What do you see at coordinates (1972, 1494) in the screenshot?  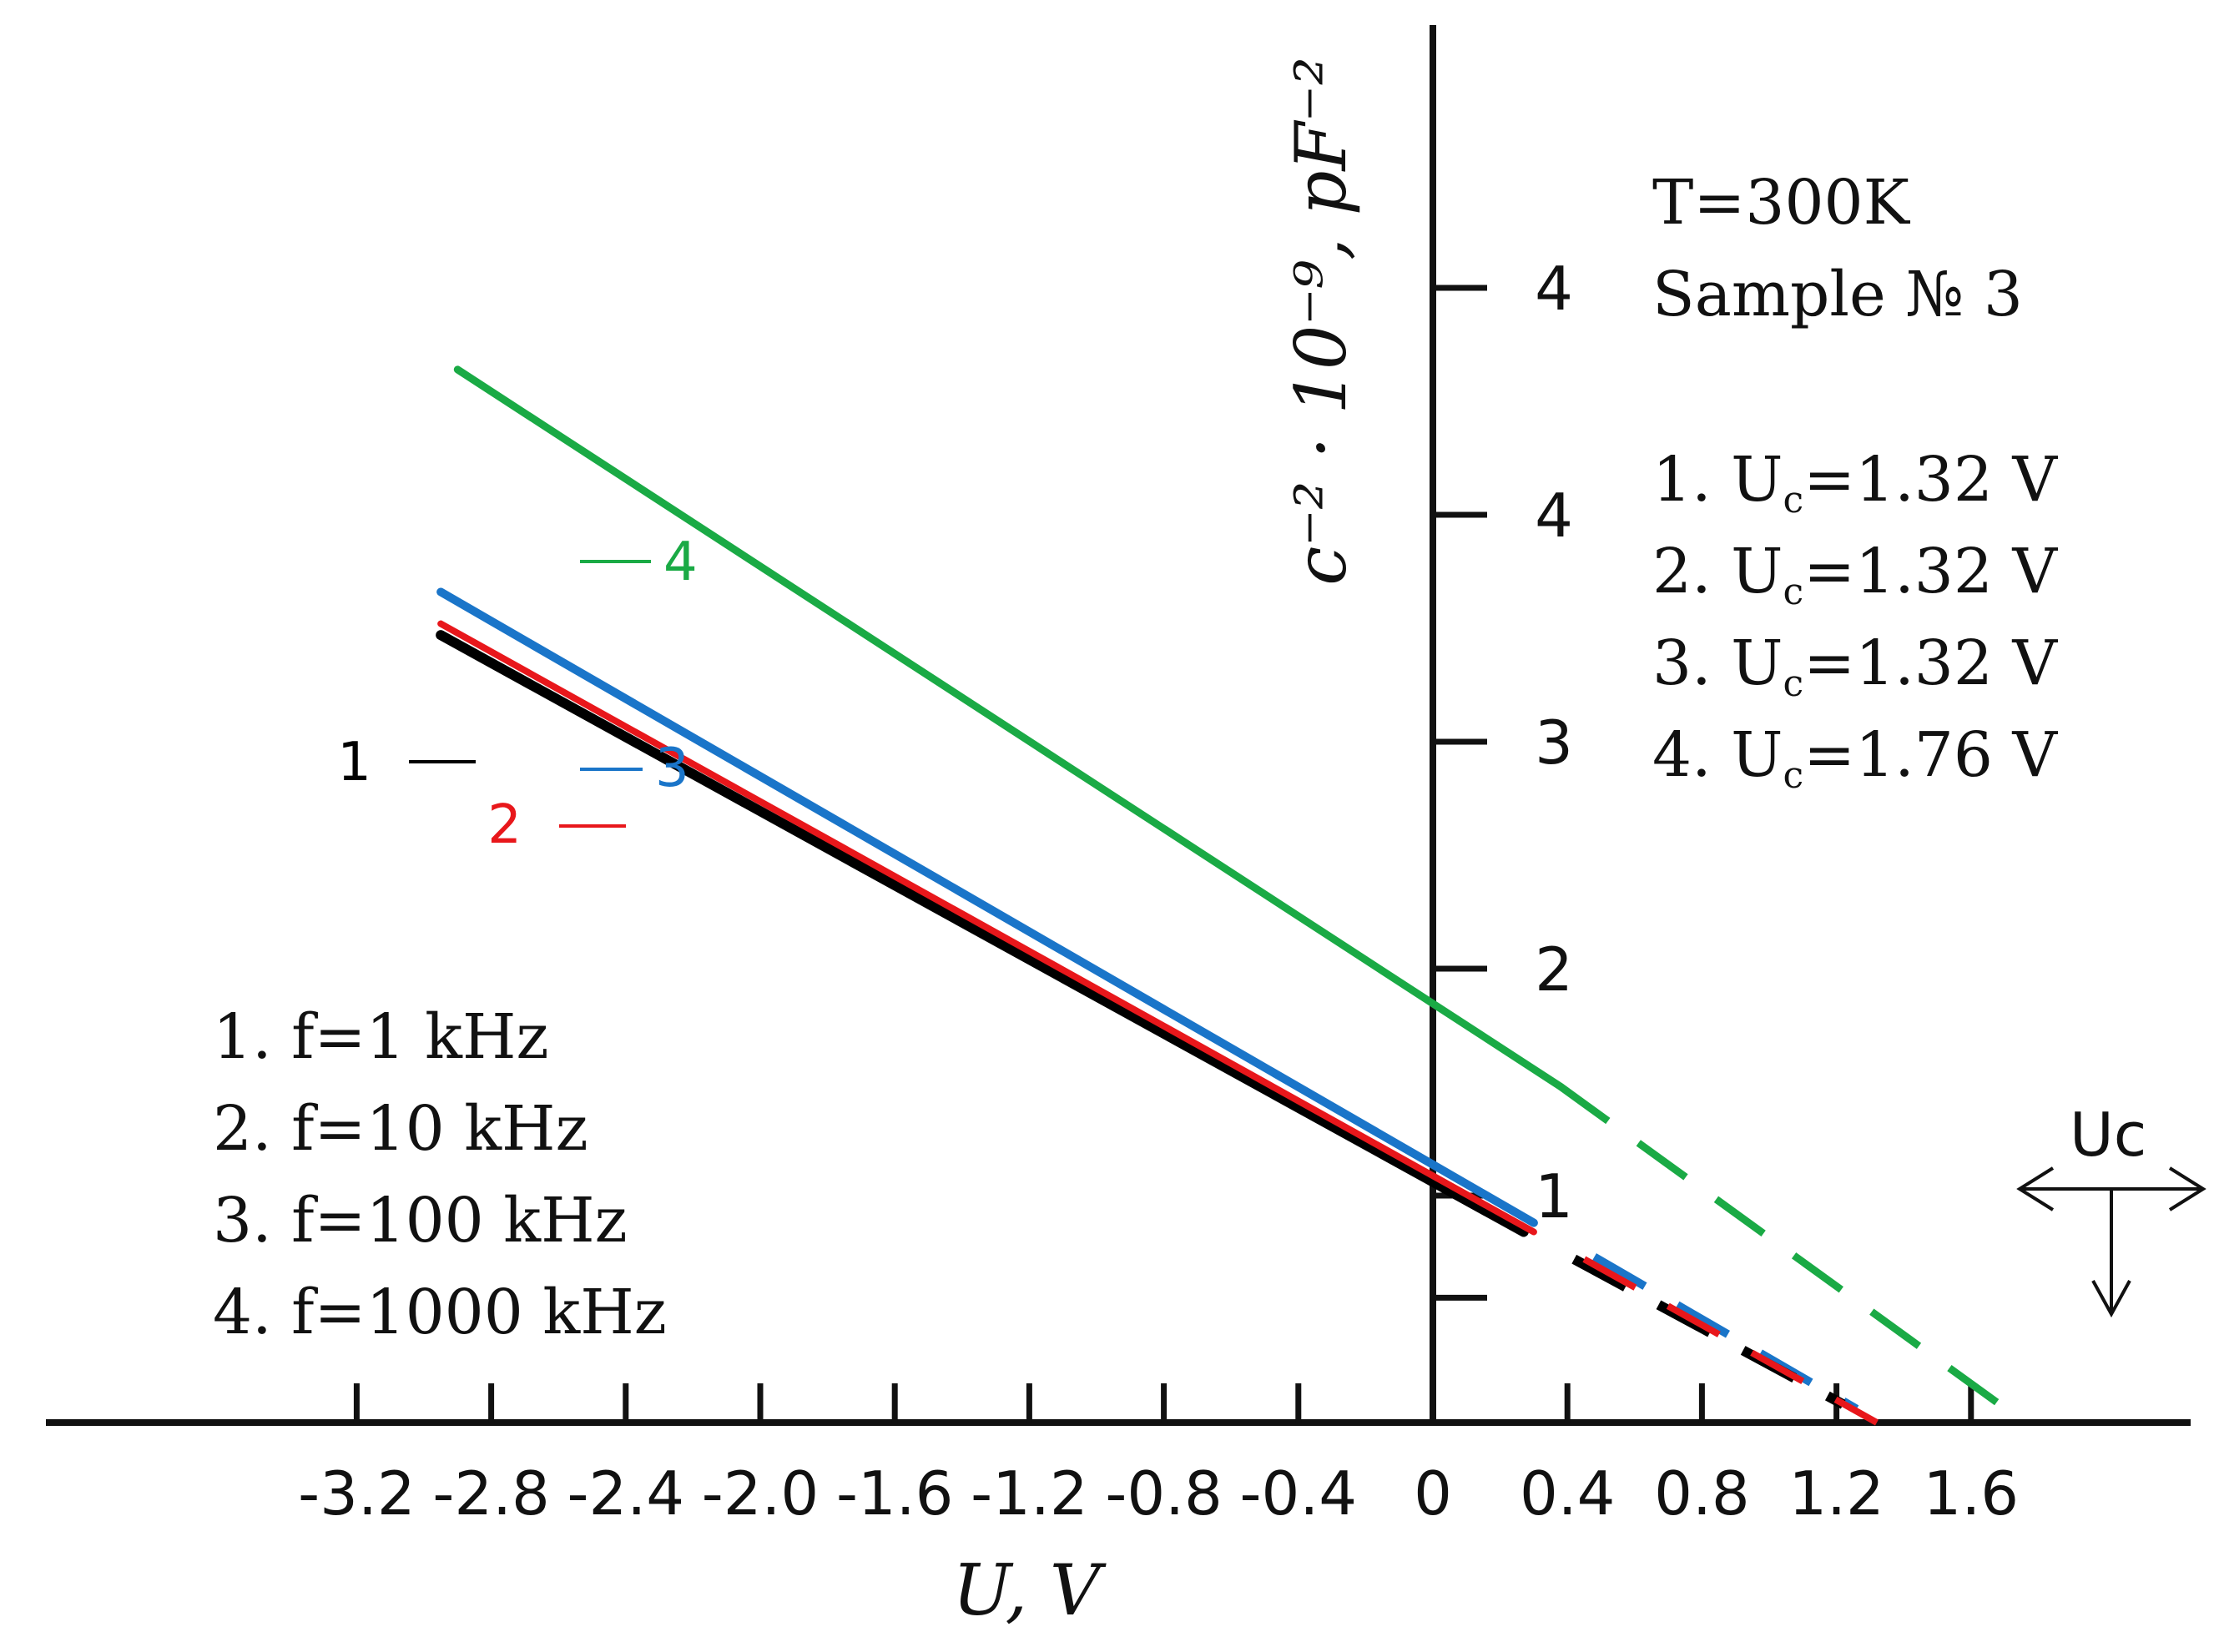 I see `x-tick-label: 1.6` at bounding box center [1972, 1494].